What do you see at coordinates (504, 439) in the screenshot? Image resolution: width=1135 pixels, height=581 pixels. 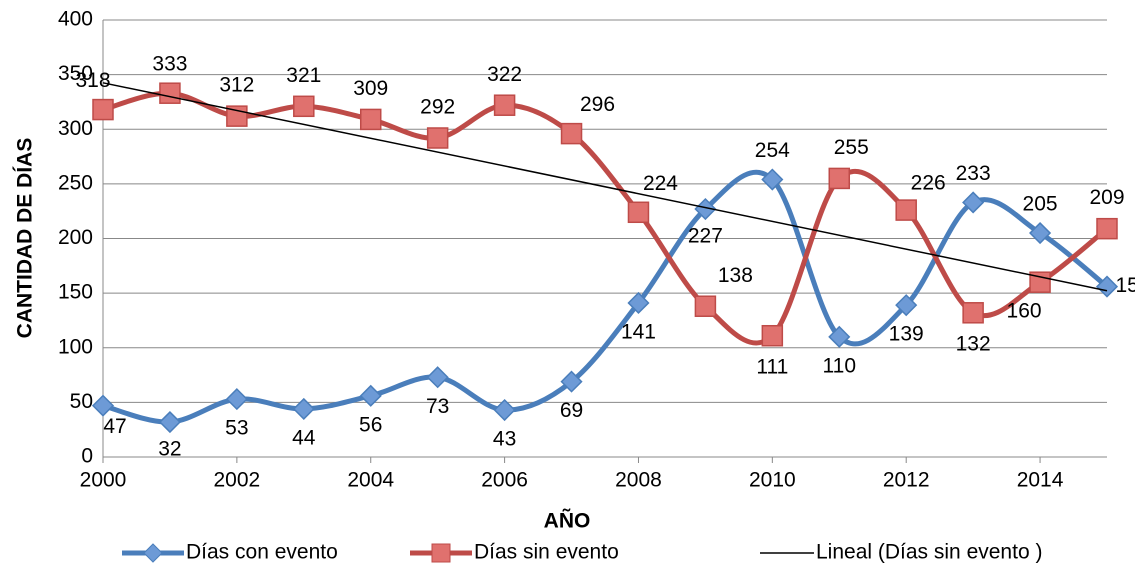 I see `data-label: 43` at bounding box center [504, 439].